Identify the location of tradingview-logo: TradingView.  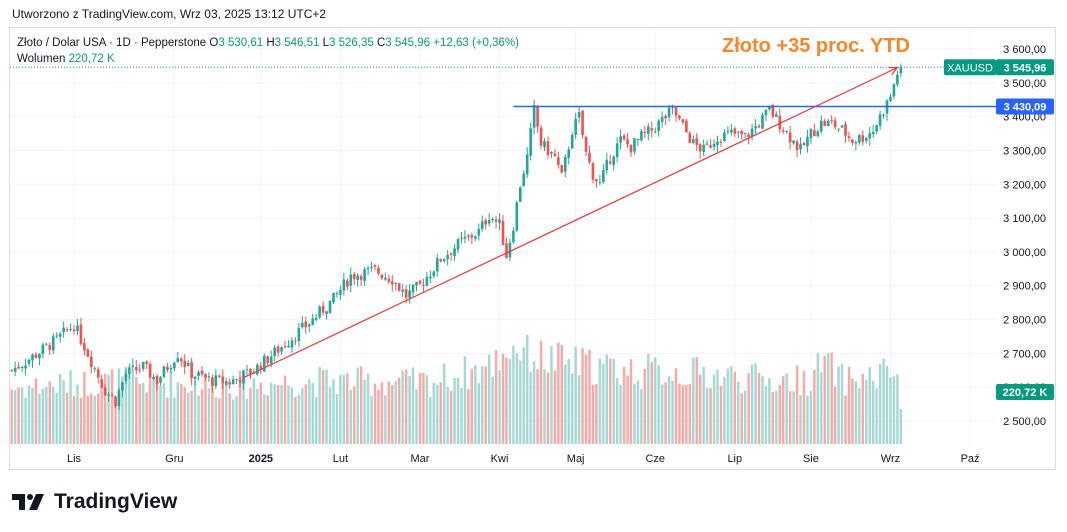
(94, 502).